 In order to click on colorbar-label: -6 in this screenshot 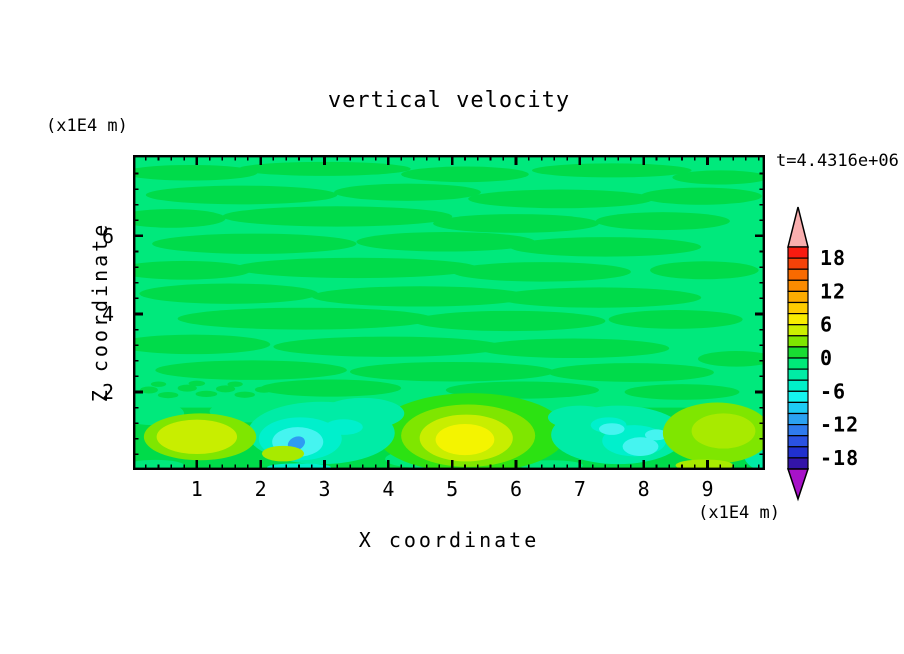, I will do `click(833, 391)`.